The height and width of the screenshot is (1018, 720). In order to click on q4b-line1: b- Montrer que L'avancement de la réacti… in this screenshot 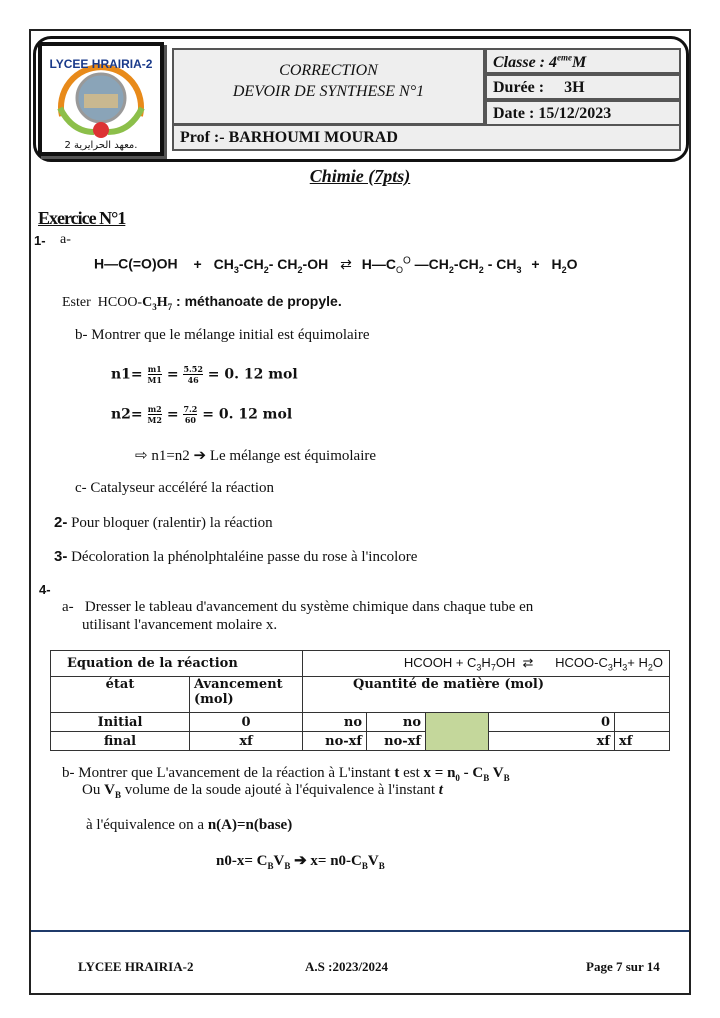, I will do `click(286, 774)`.